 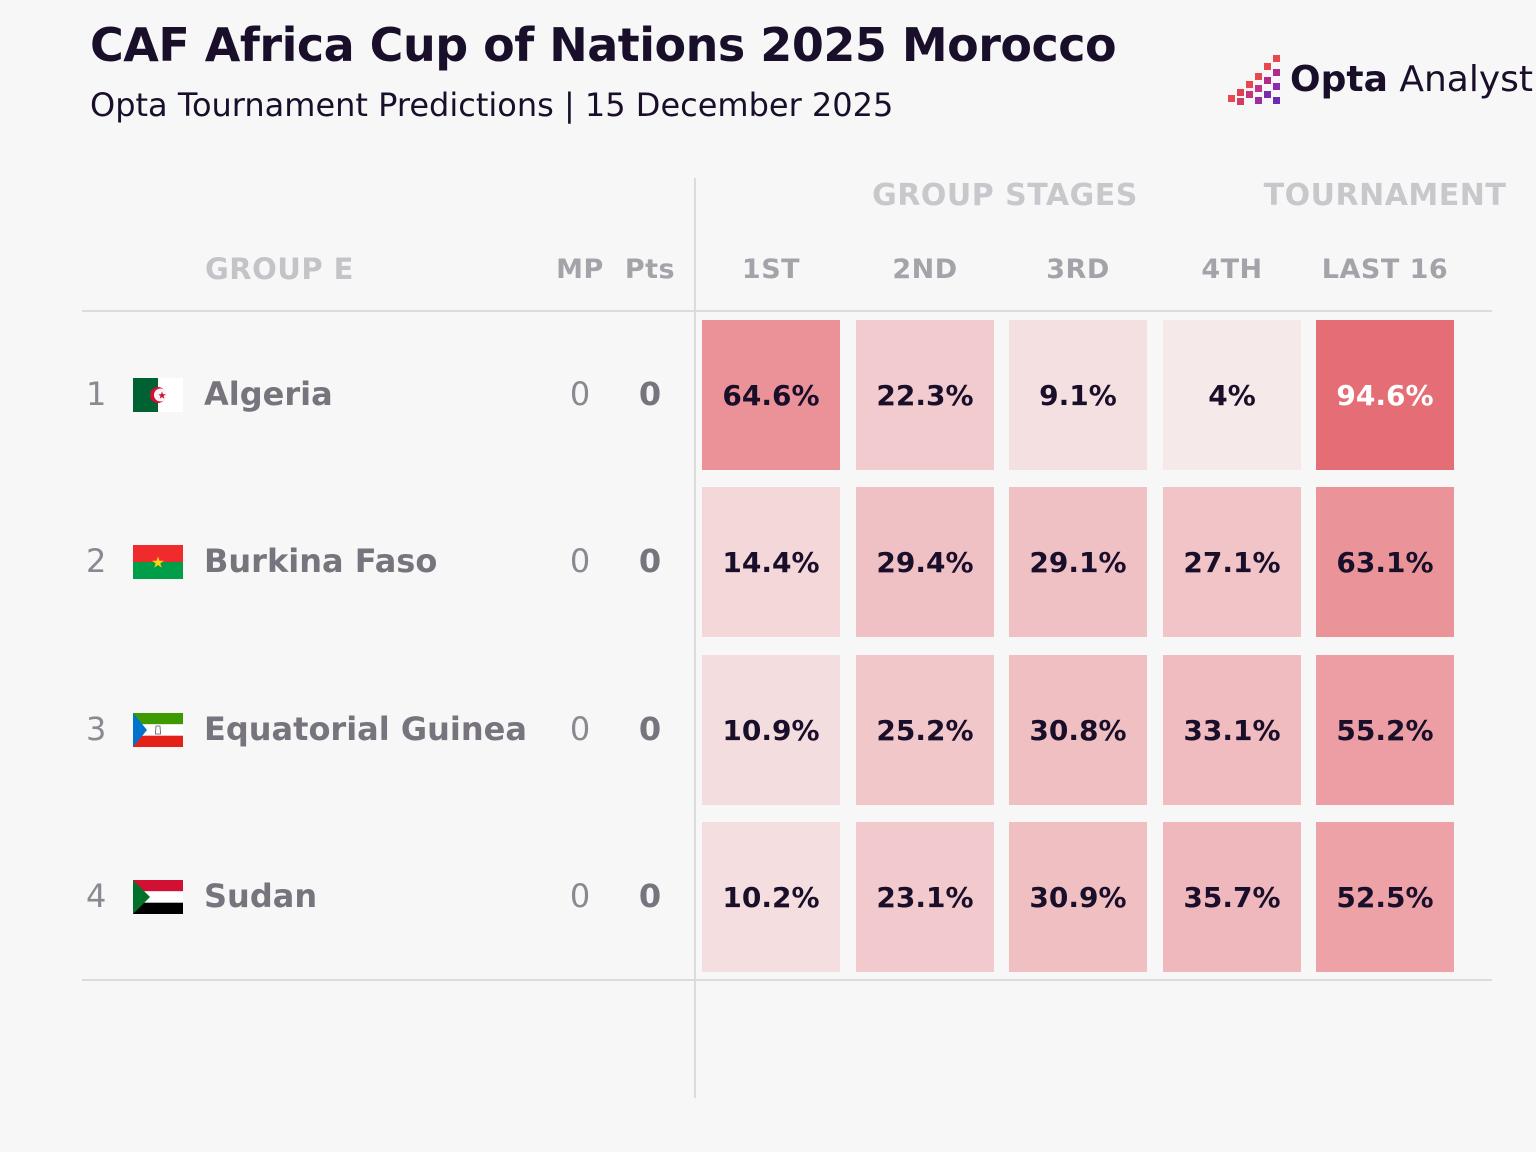 What do you see at coordinates (96, 394) in the screenshot?
I see `team-rank: 1` at bounding box center [96, 394].